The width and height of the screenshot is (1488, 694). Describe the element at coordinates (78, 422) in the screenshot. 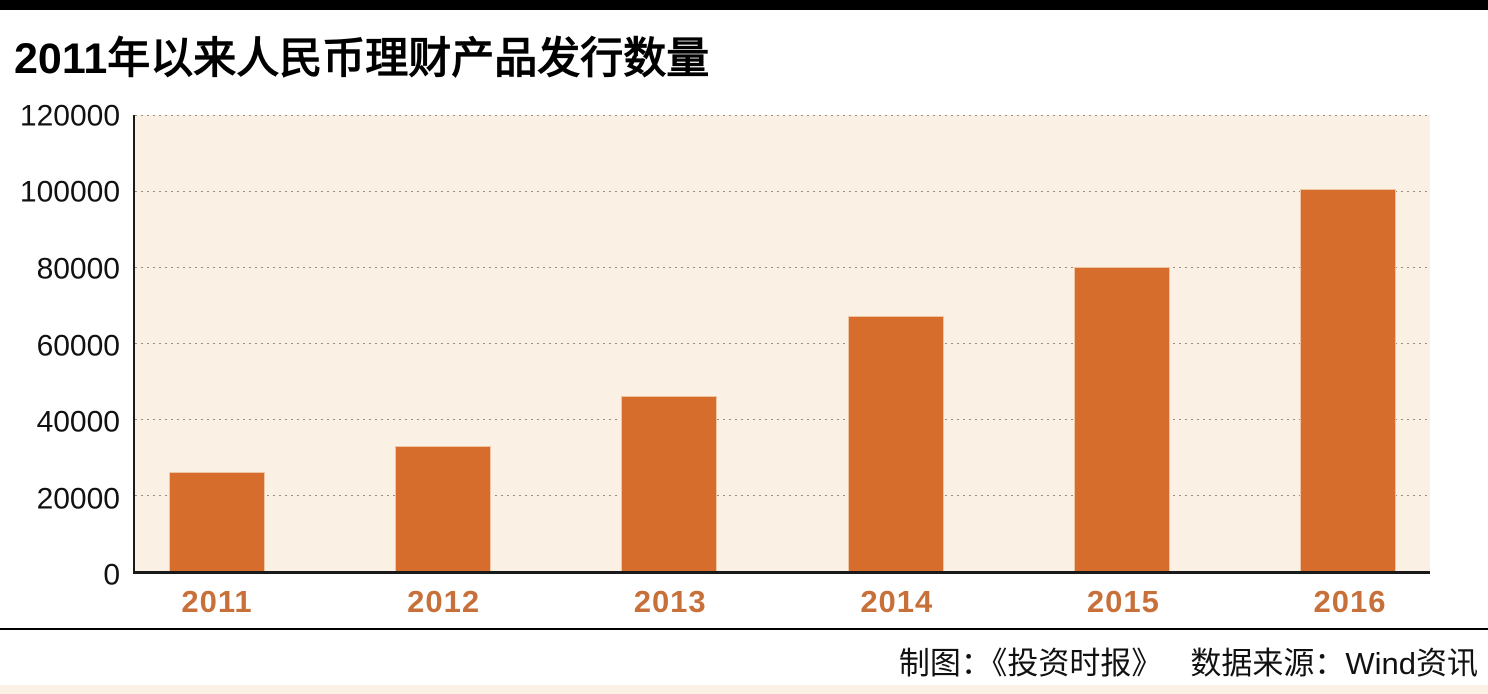

I see `y-tick-label-40000: 40000` at that location.